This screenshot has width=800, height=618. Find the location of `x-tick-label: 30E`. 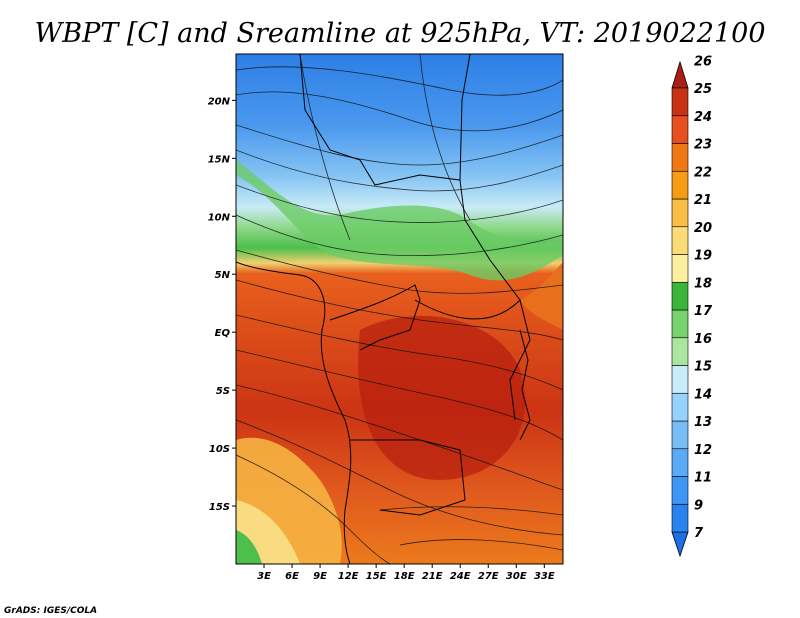

x-tick-label: 30E is located at coordinates (516, 576).